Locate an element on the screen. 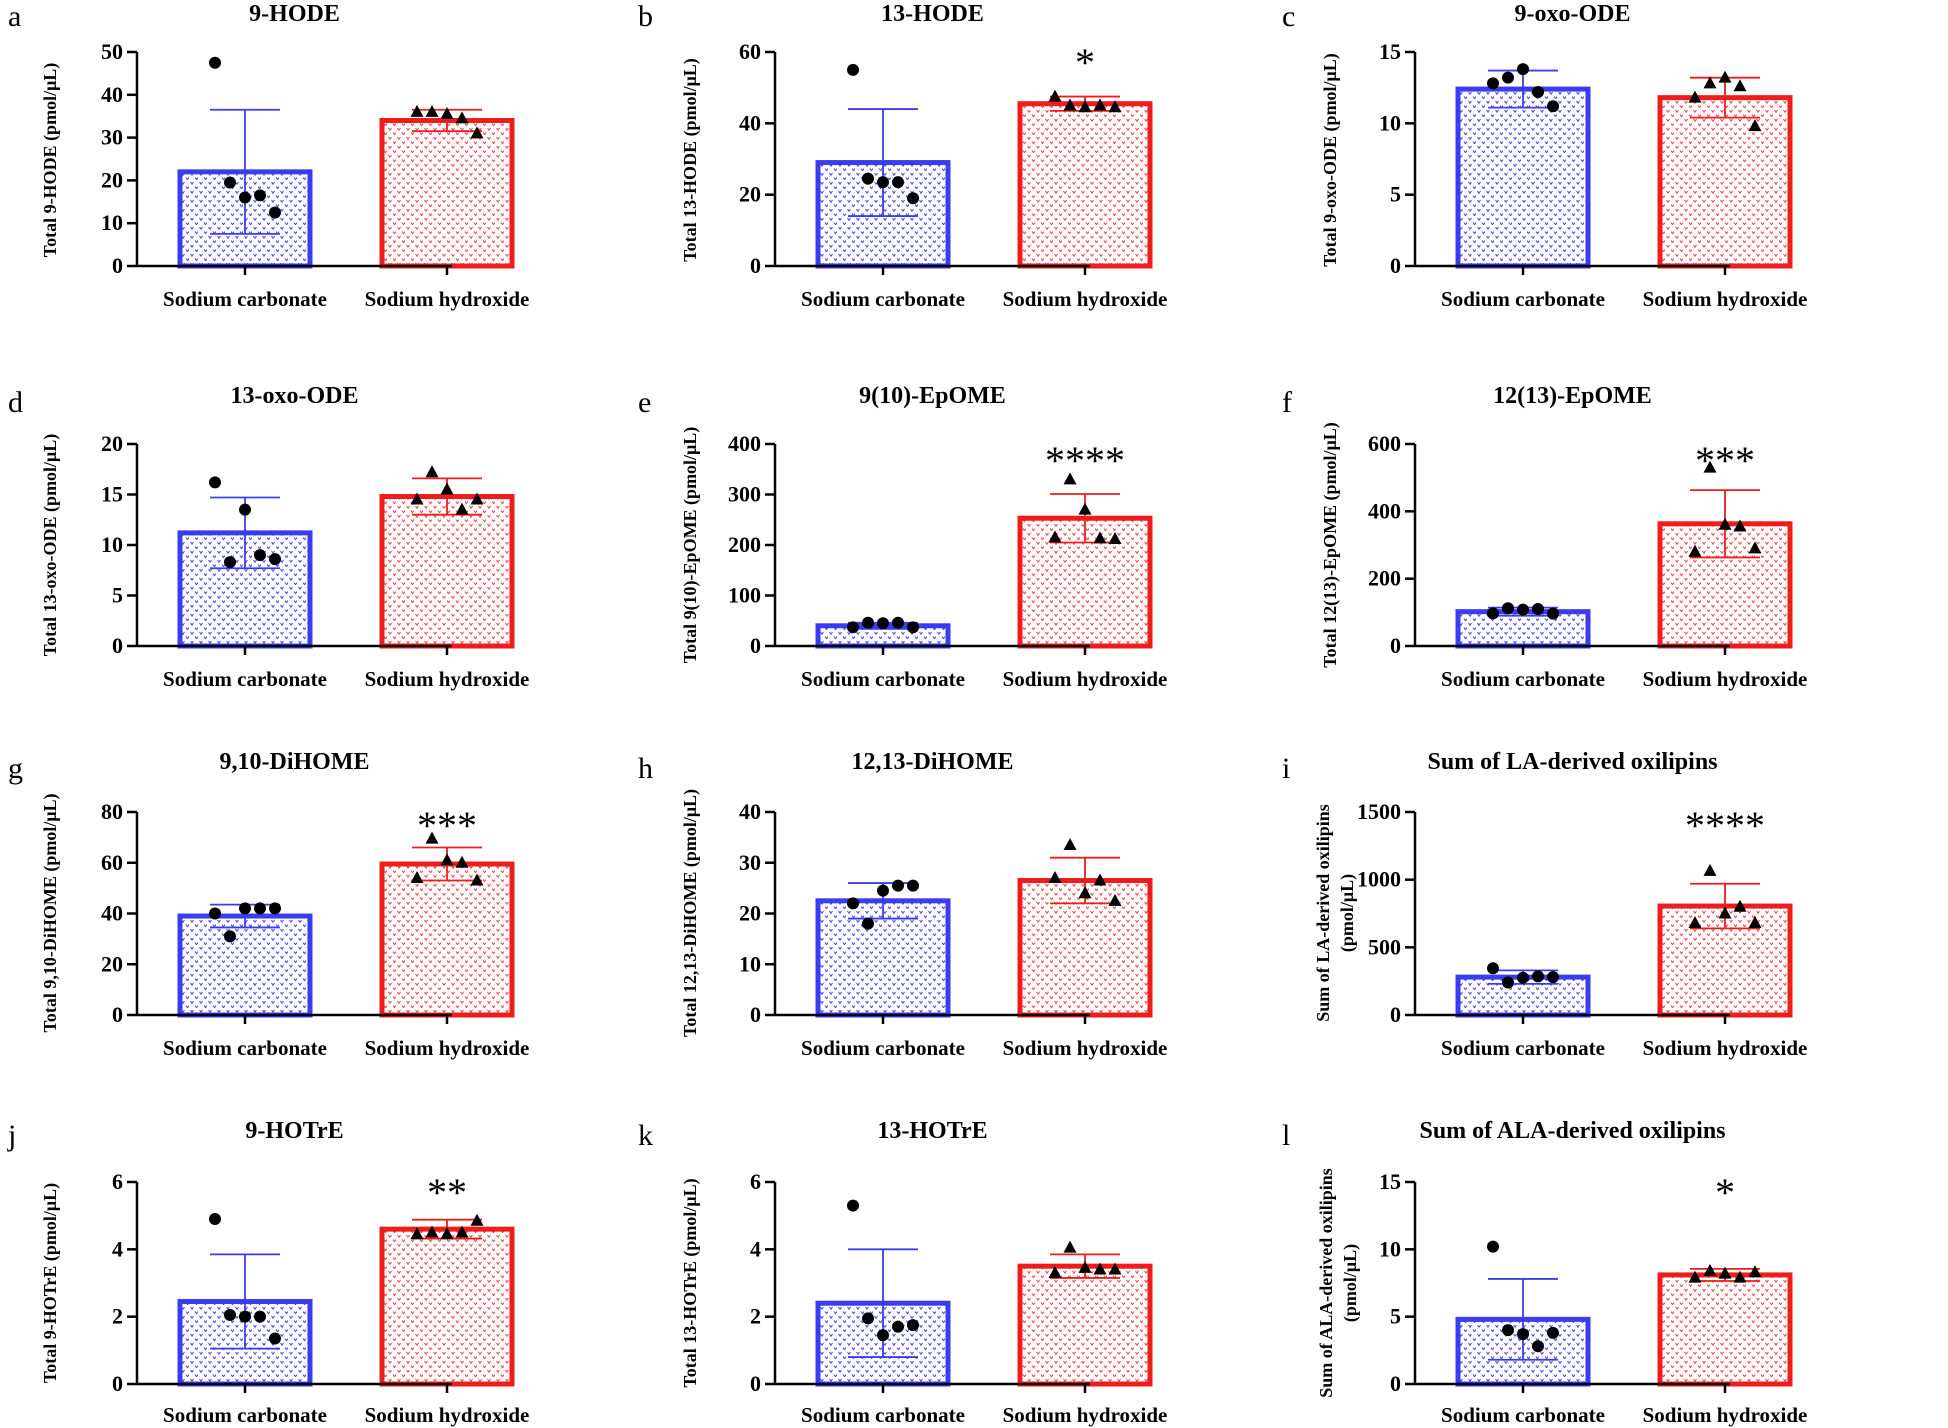 This screenshot has width=1948, height=1428. panel-letter: l is located at coordinates (1286, 1135).